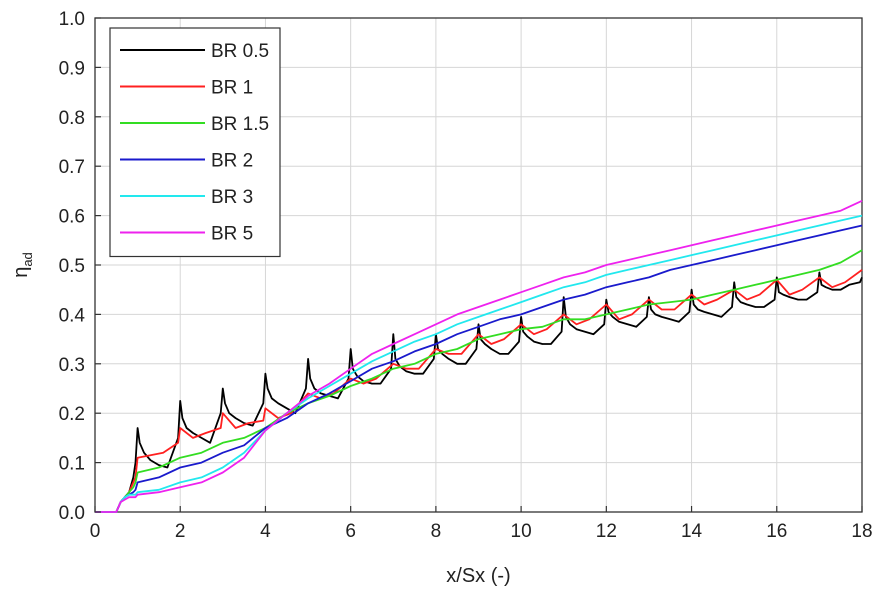 Image resolution: width=883 pixels, height=594 pixels. Describe the element at coordinates (240, 51) in the screenshot. I see `legend-label: BR 0.5` at that location.